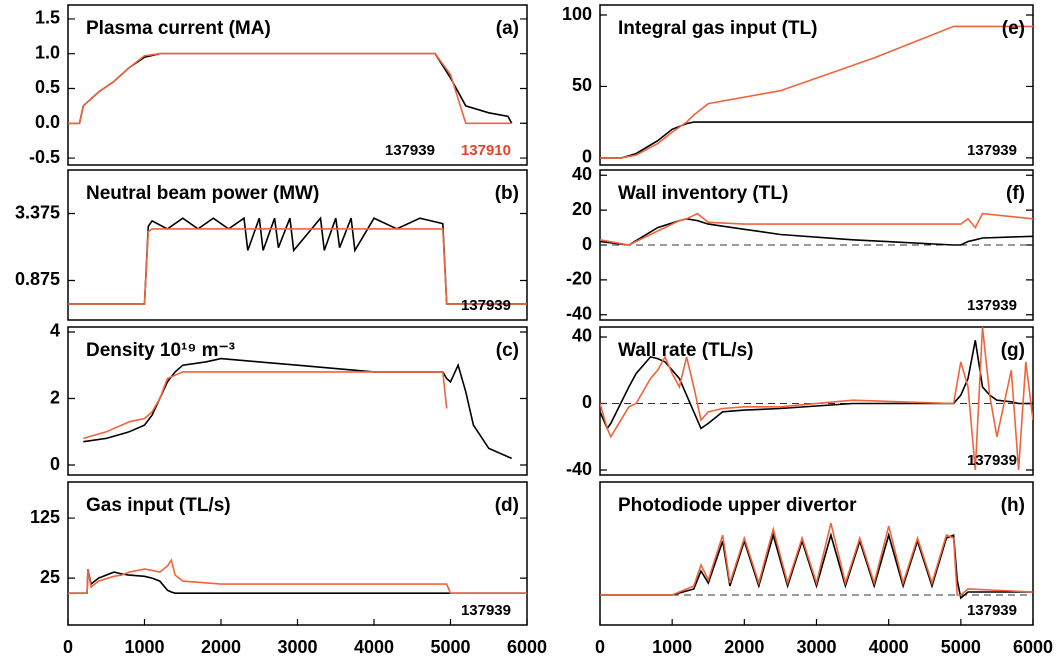 This screenshot has height=668, width=1064. Describe the element at coordinates (50, 577) in the screenshot. I see `y-tick-label: 25` at that location.